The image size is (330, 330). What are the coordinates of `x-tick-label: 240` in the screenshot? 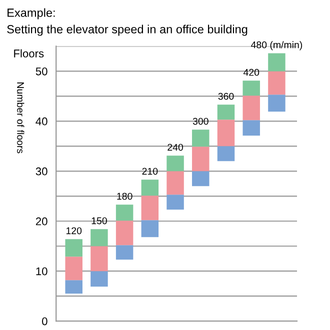 It's located at (176, 147).